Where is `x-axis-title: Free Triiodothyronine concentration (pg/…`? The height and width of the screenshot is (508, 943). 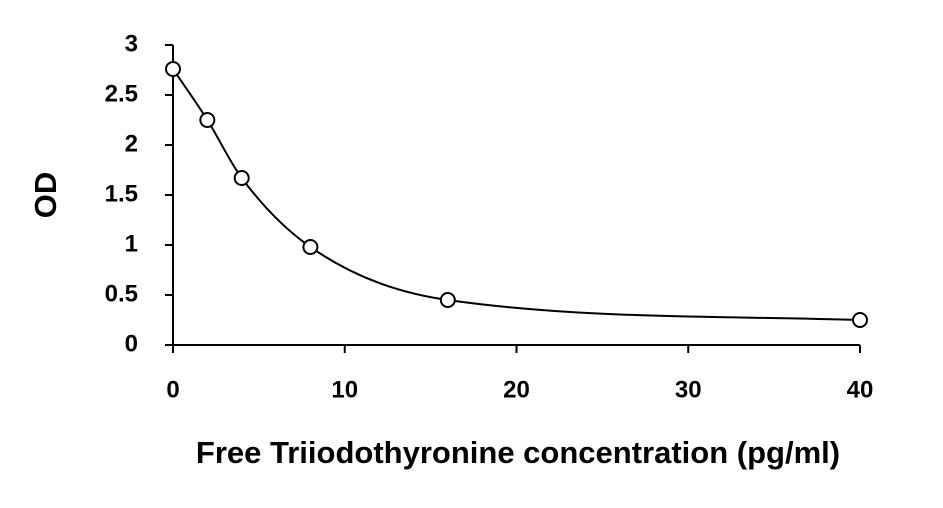
x-axis-title: Free Triiodothyronine concentration (pg/… is located at coordinates (518, 452).